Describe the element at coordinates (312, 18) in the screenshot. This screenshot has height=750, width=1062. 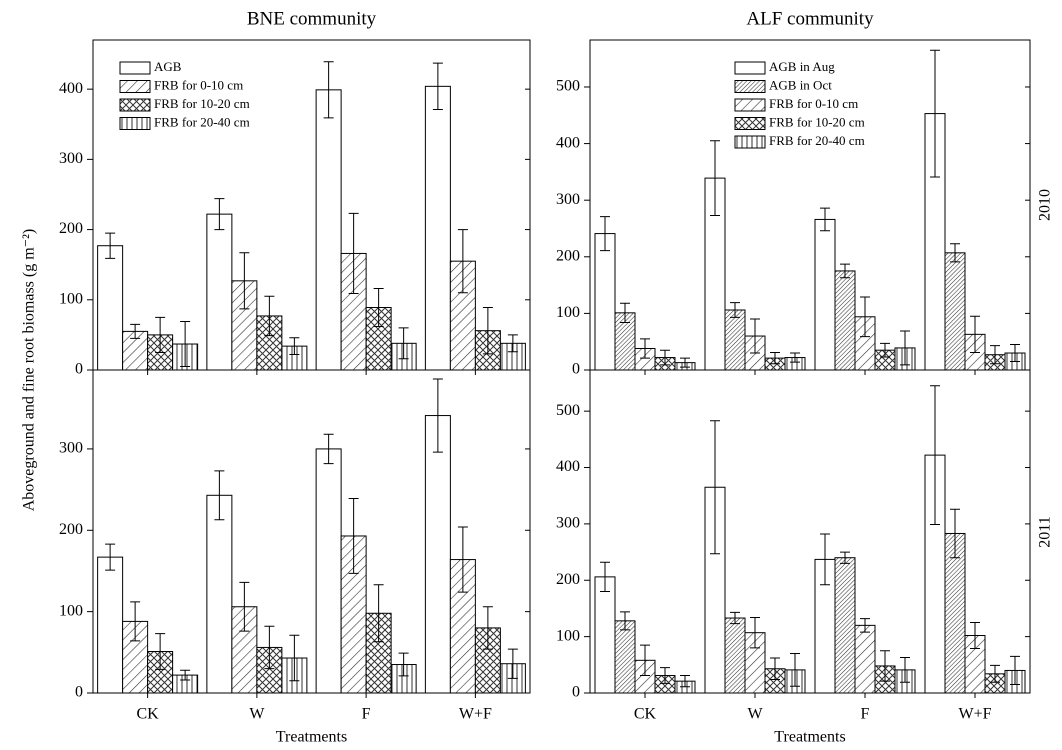
I see `chart-title: BNE community` at that location.